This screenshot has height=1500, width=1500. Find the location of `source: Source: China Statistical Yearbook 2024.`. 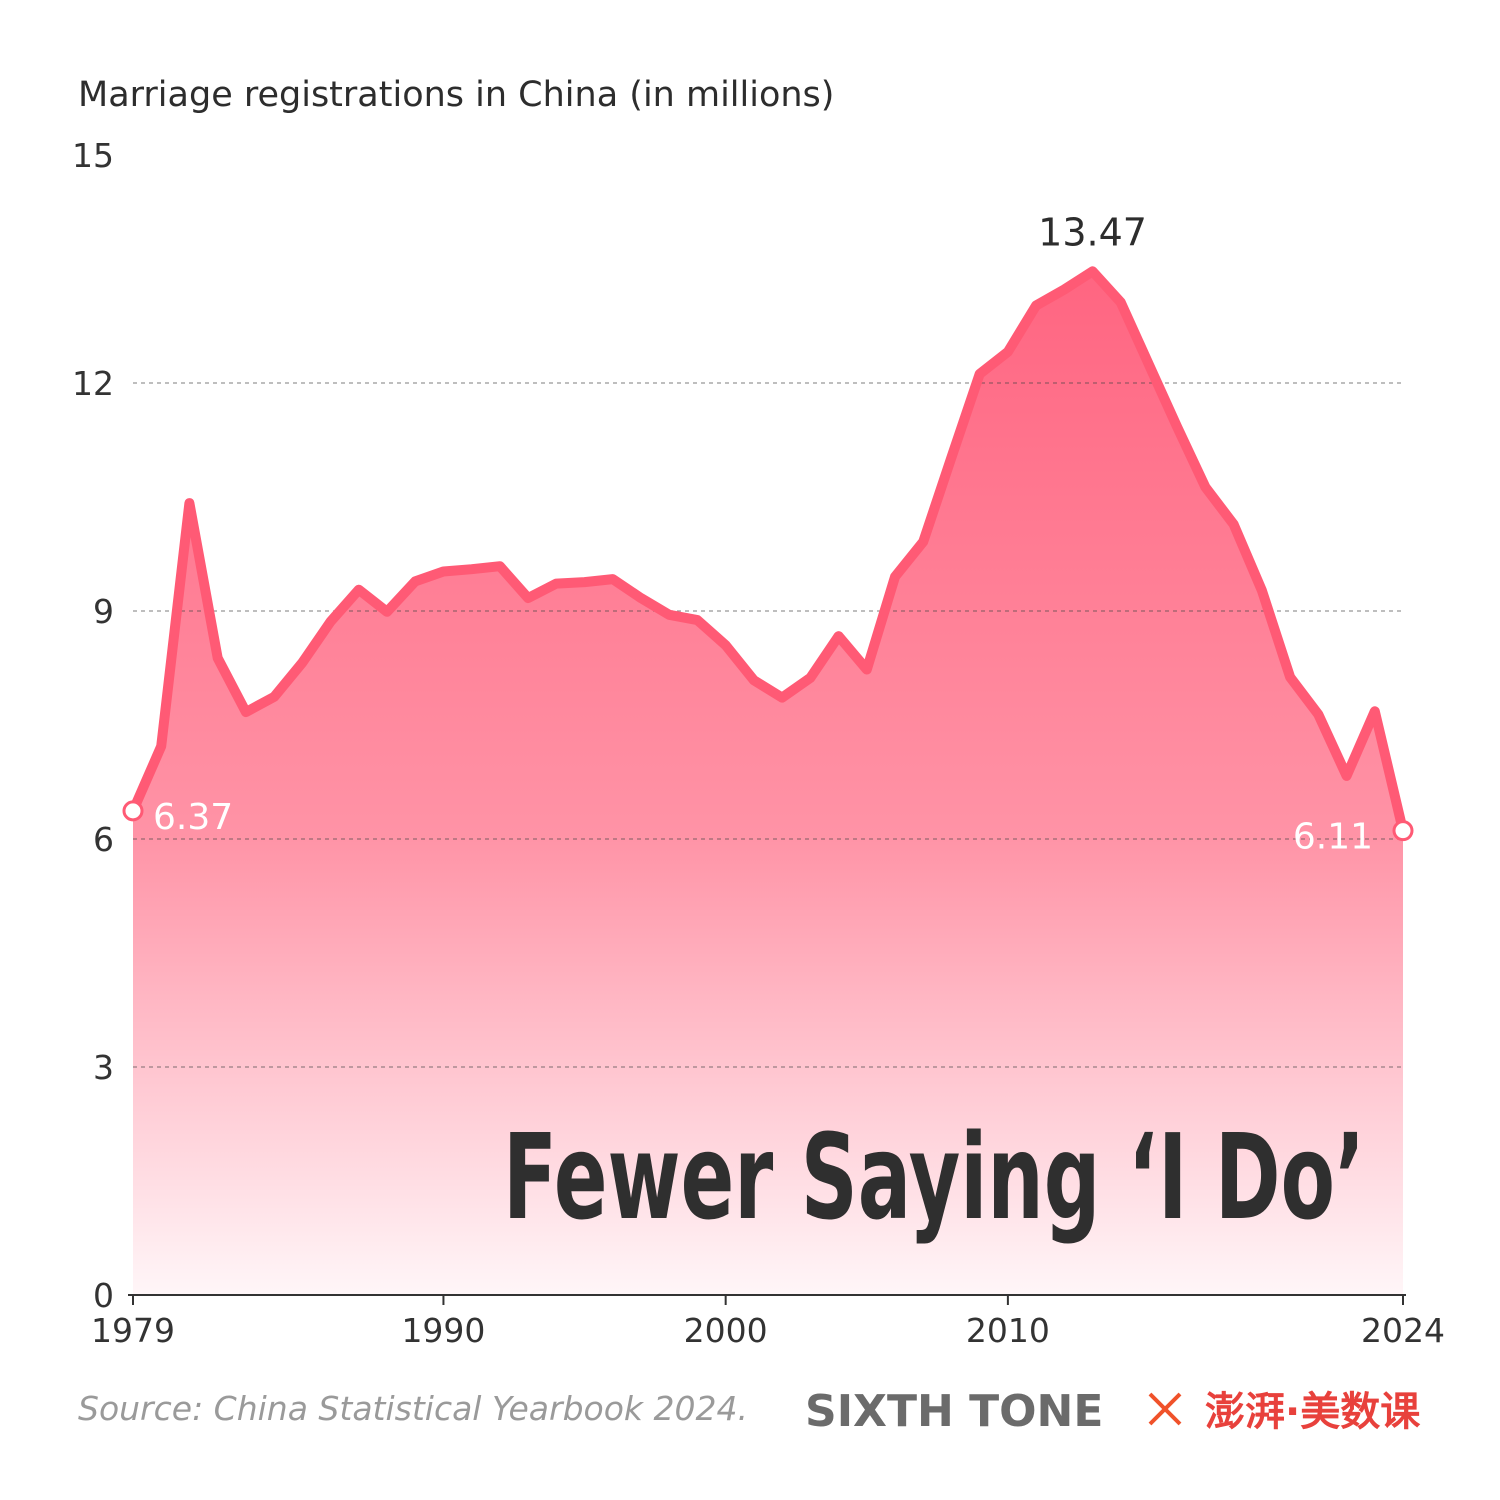

source: Source: China Statistical Yearbook 2024. is located at coordinates (413, 1408).